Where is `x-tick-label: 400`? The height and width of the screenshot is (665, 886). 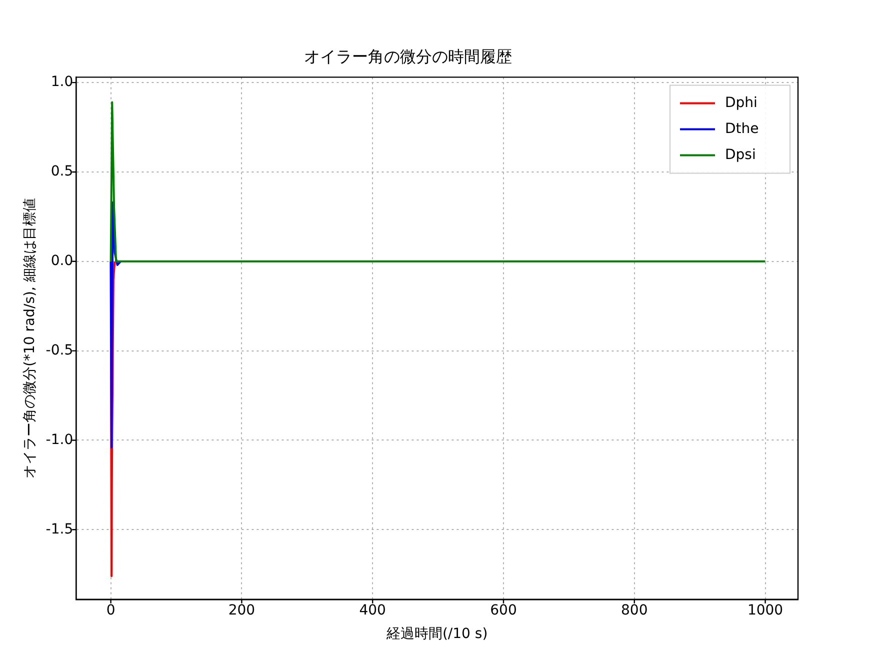 x-tick-label: 400 is located at coordinates (372, 610).